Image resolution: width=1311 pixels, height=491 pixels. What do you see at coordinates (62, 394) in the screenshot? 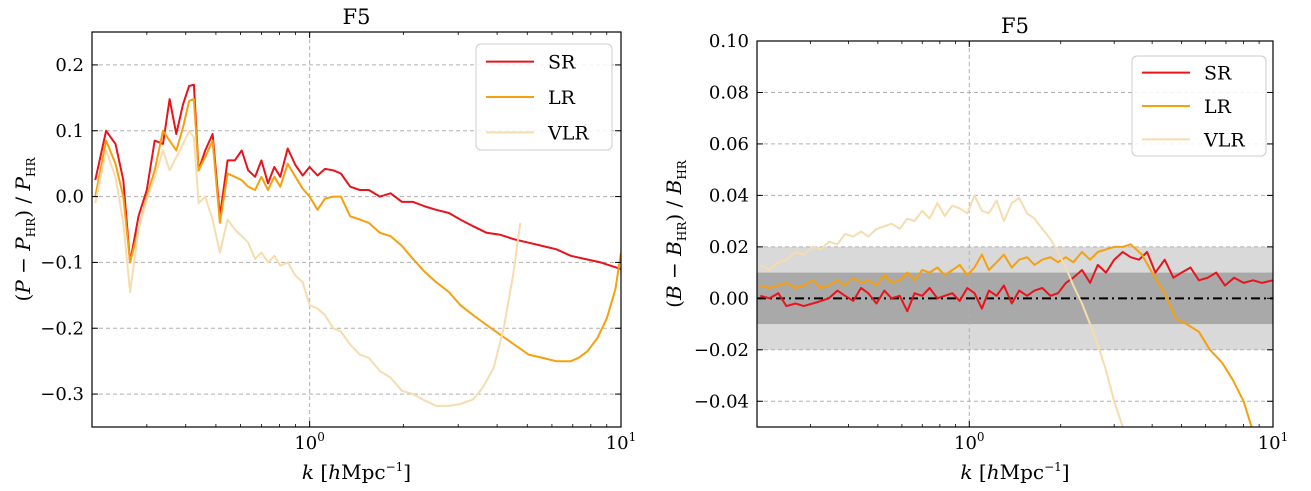
I see `y-tick-label: −0.3` at bounding box center [62, 394].